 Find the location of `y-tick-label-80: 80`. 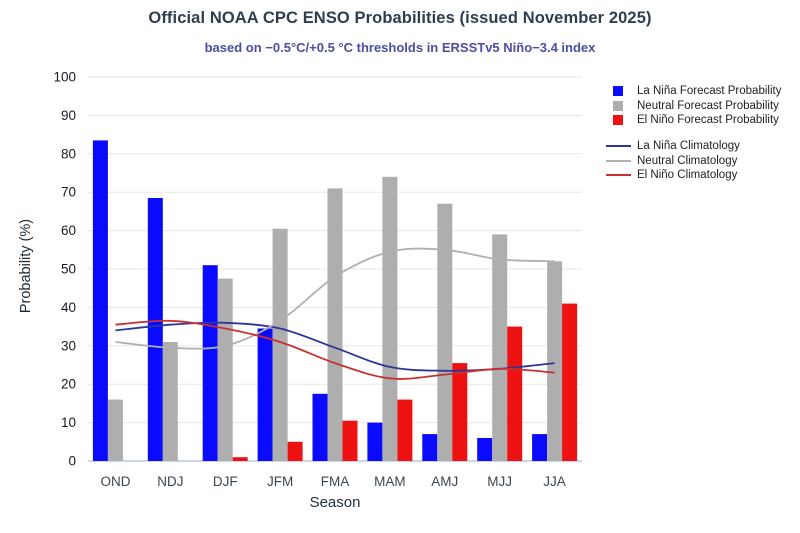

y-tick-label-80: 80 is located at coordinates (68, 153).